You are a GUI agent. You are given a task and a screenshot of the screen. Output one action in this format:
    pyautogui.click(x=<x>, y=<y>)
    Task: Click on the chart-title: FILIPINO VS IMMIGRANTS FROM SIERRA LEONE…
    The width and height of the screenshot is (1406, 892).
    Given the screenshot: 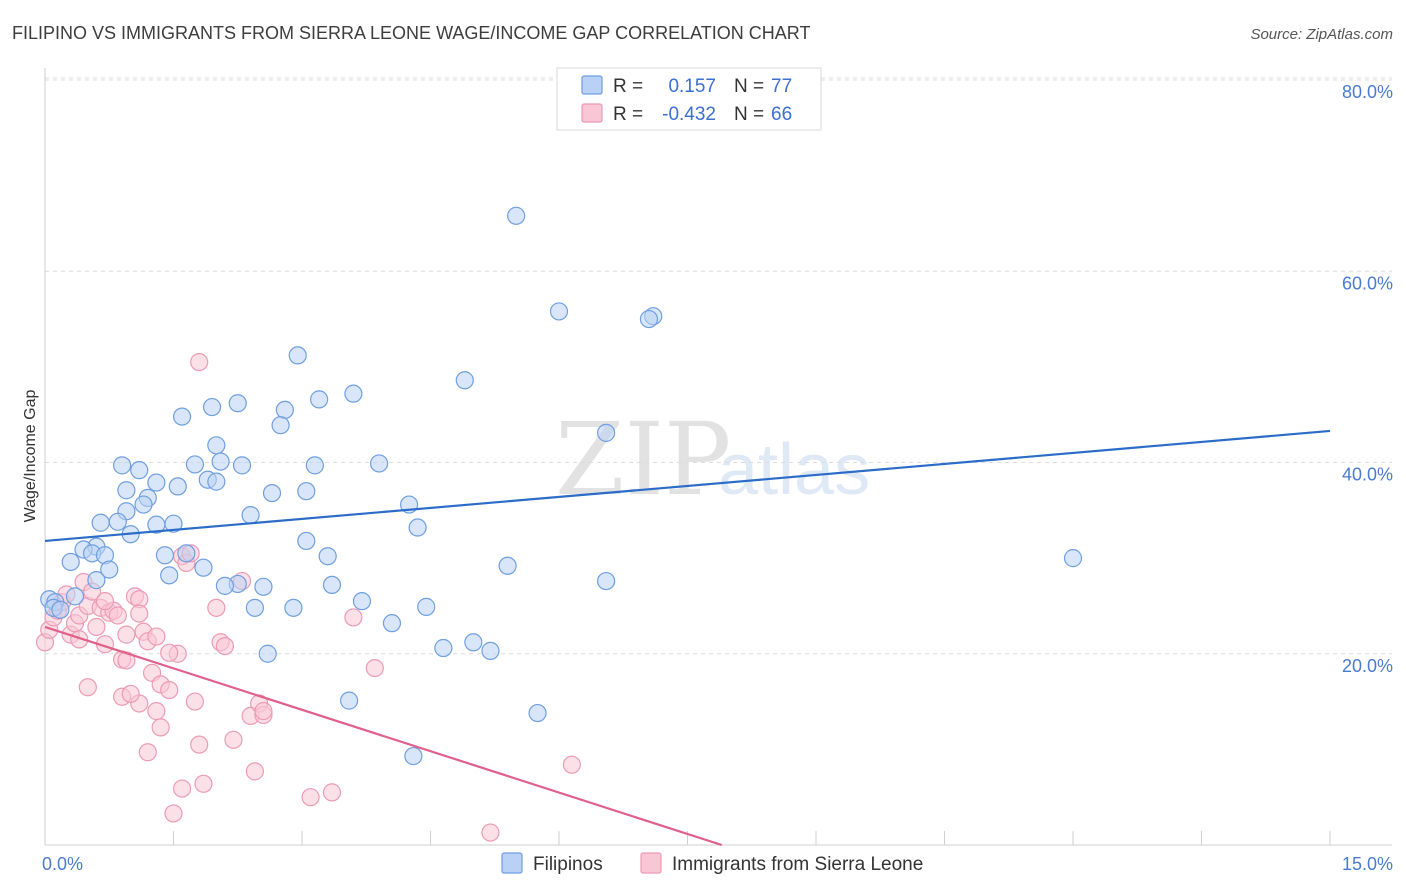 What is the action you would take?
    pyautogui.click(x=411, y=33)
    